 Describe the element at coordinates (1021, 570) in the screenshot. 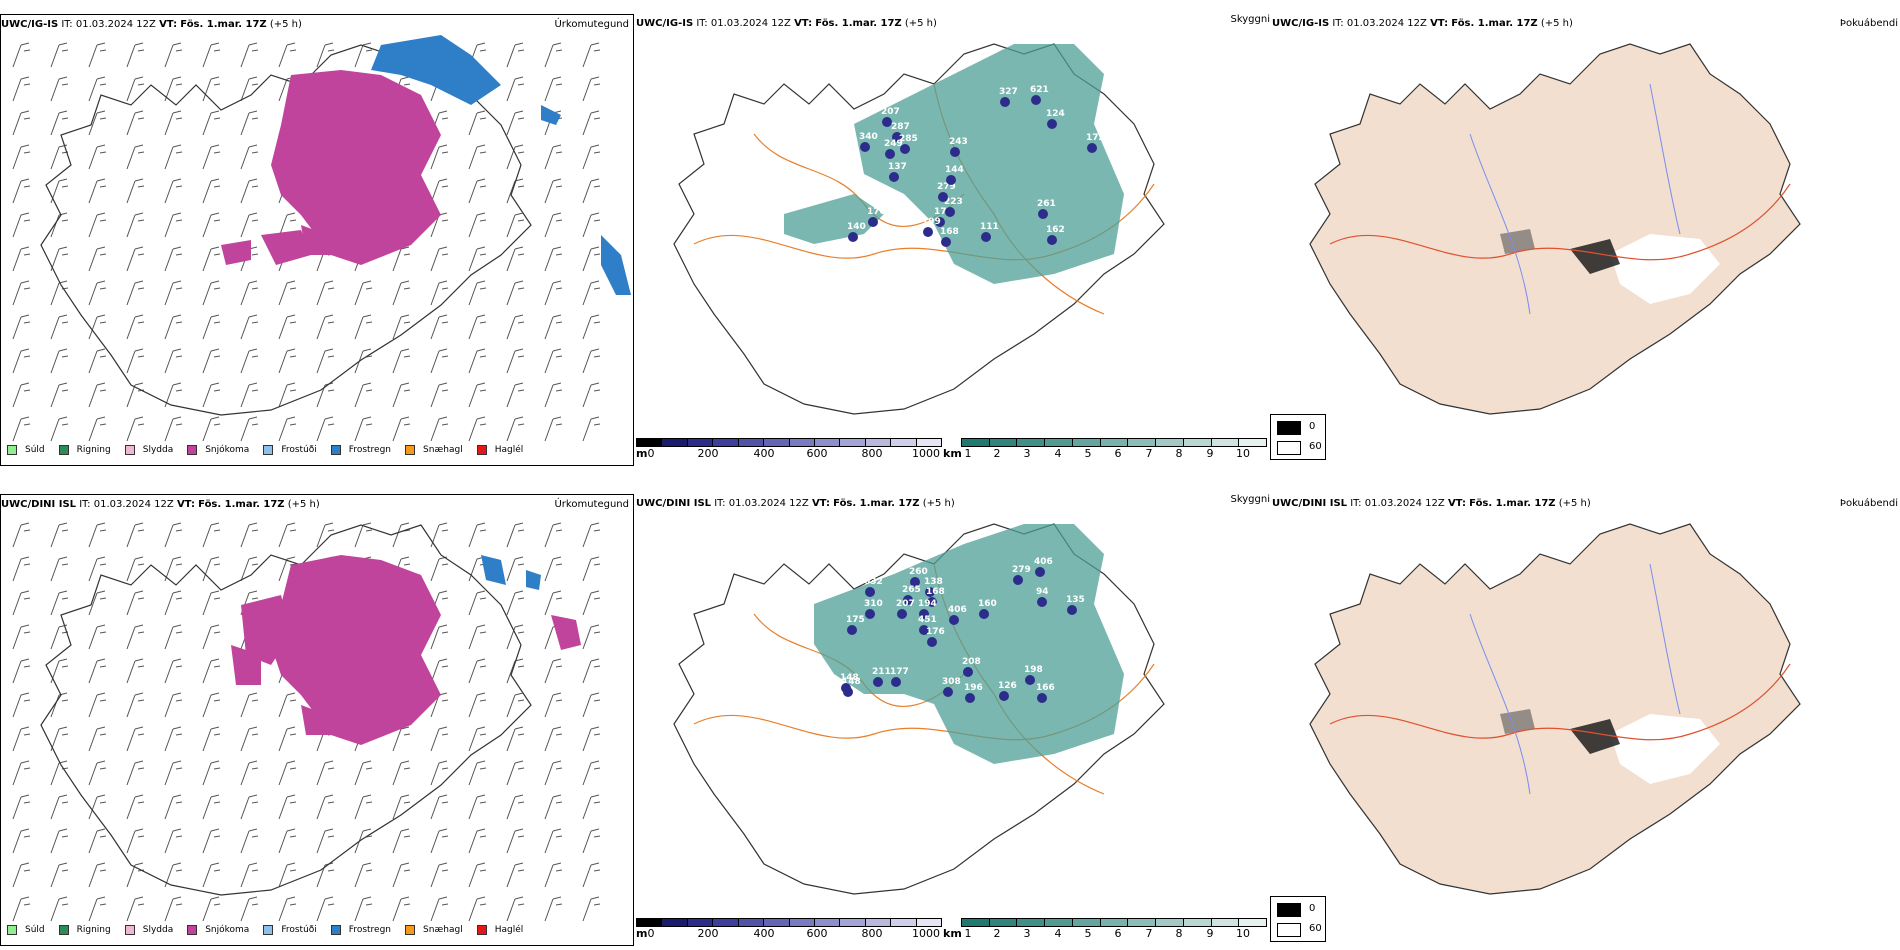

I see `visibility-value-label: 279` at that location.